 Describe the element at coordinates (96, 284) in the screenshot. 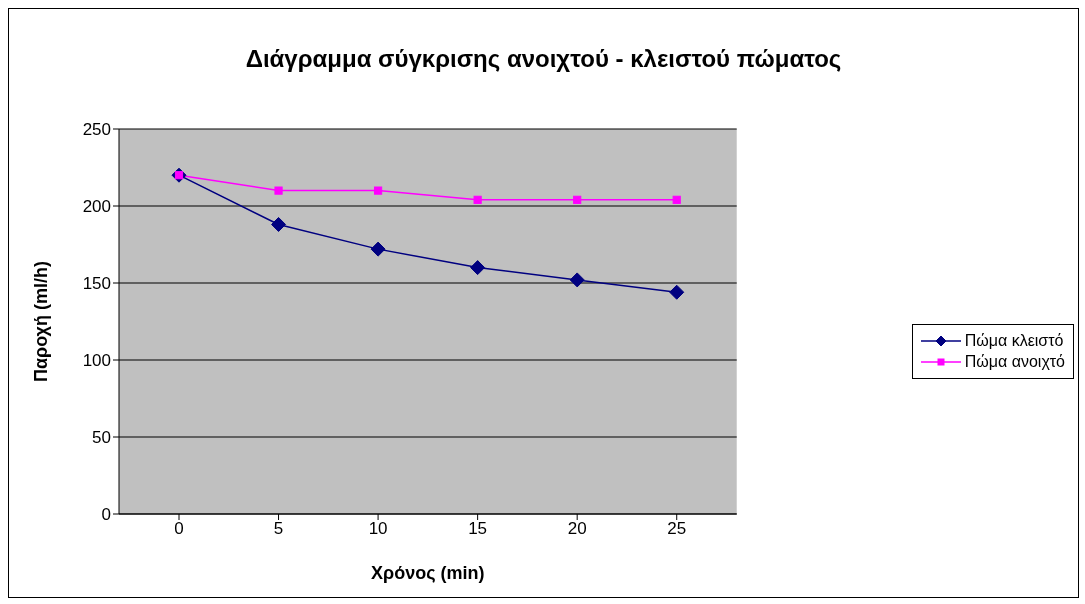

I see `y-tick-label: 150` at that location.